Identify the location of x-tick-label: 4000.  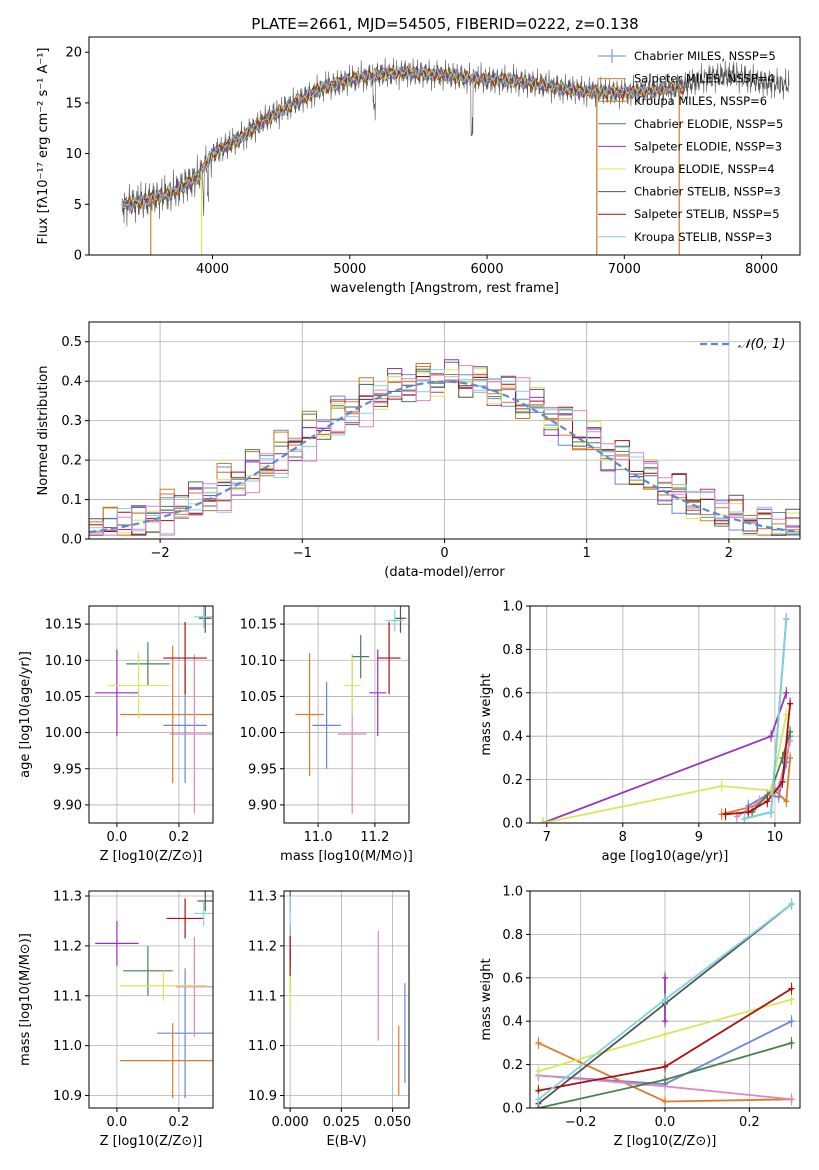
(212, 269).